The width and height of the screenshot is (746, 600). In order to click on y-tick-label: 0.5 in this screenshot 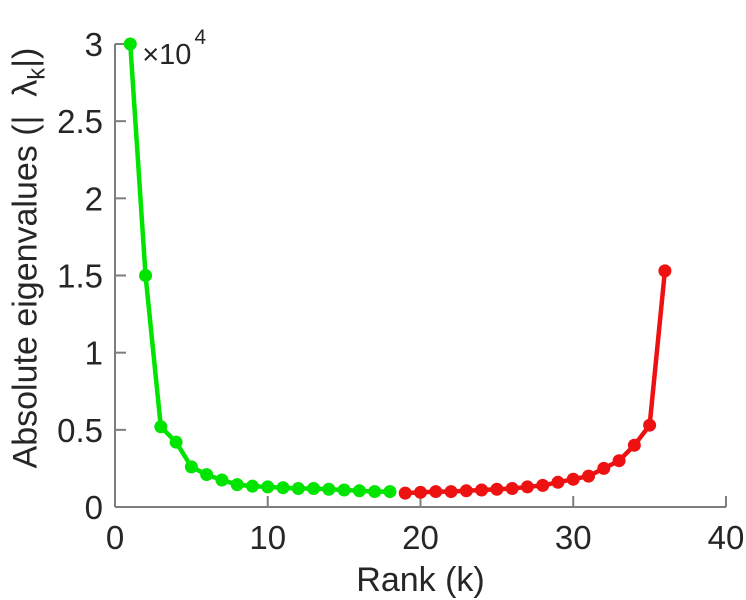, I will do `click(80, 430)`.